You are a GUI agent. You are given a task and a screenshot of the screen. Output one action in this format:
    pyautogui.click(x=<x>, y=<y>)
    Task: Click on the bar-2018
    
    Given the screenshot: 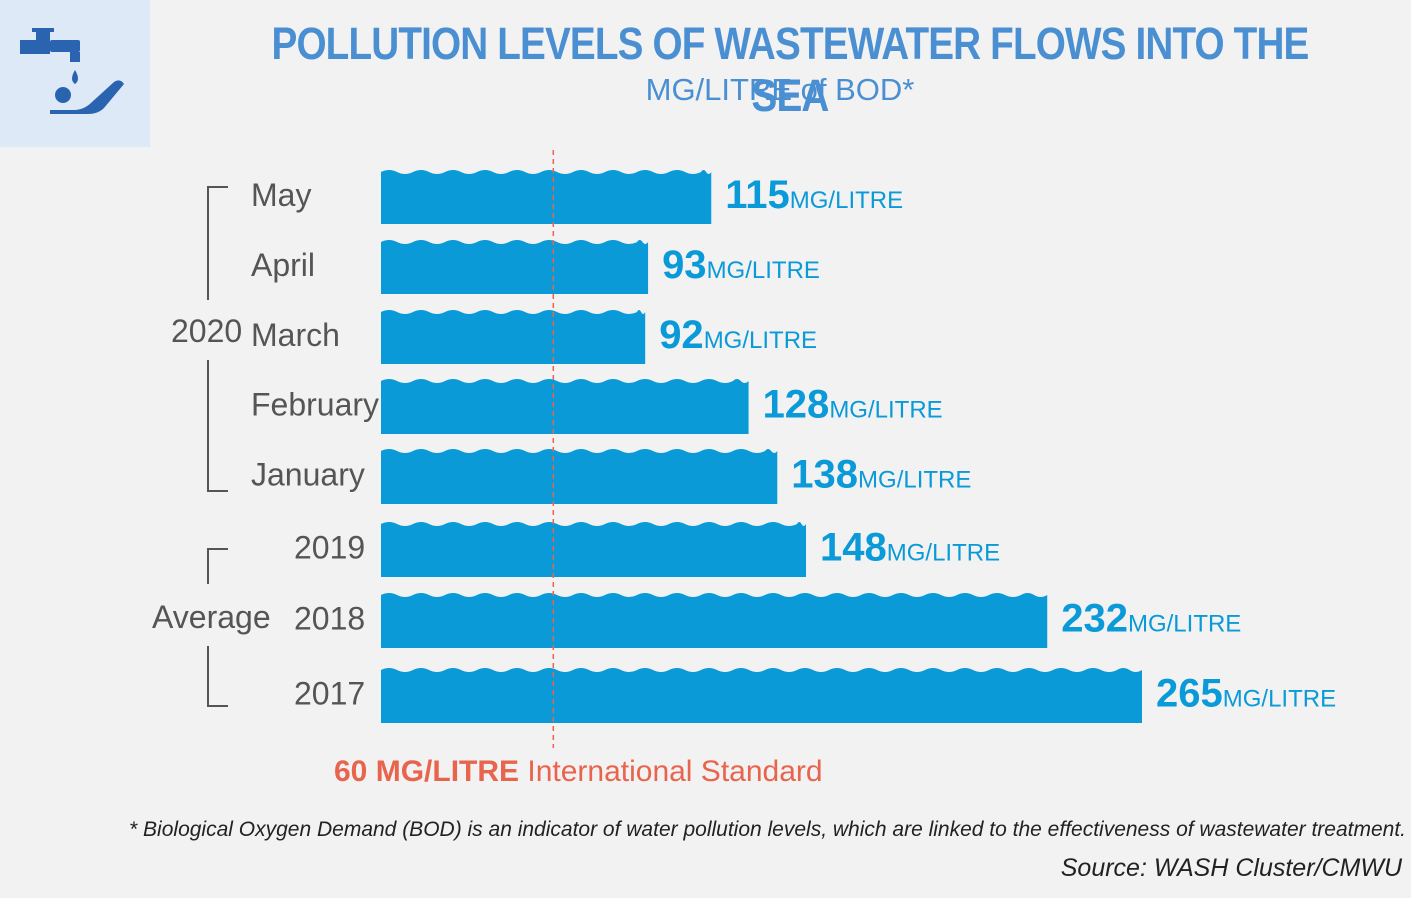 What is the action you would take?
    pyautogui.click(x=714, y=620)
    